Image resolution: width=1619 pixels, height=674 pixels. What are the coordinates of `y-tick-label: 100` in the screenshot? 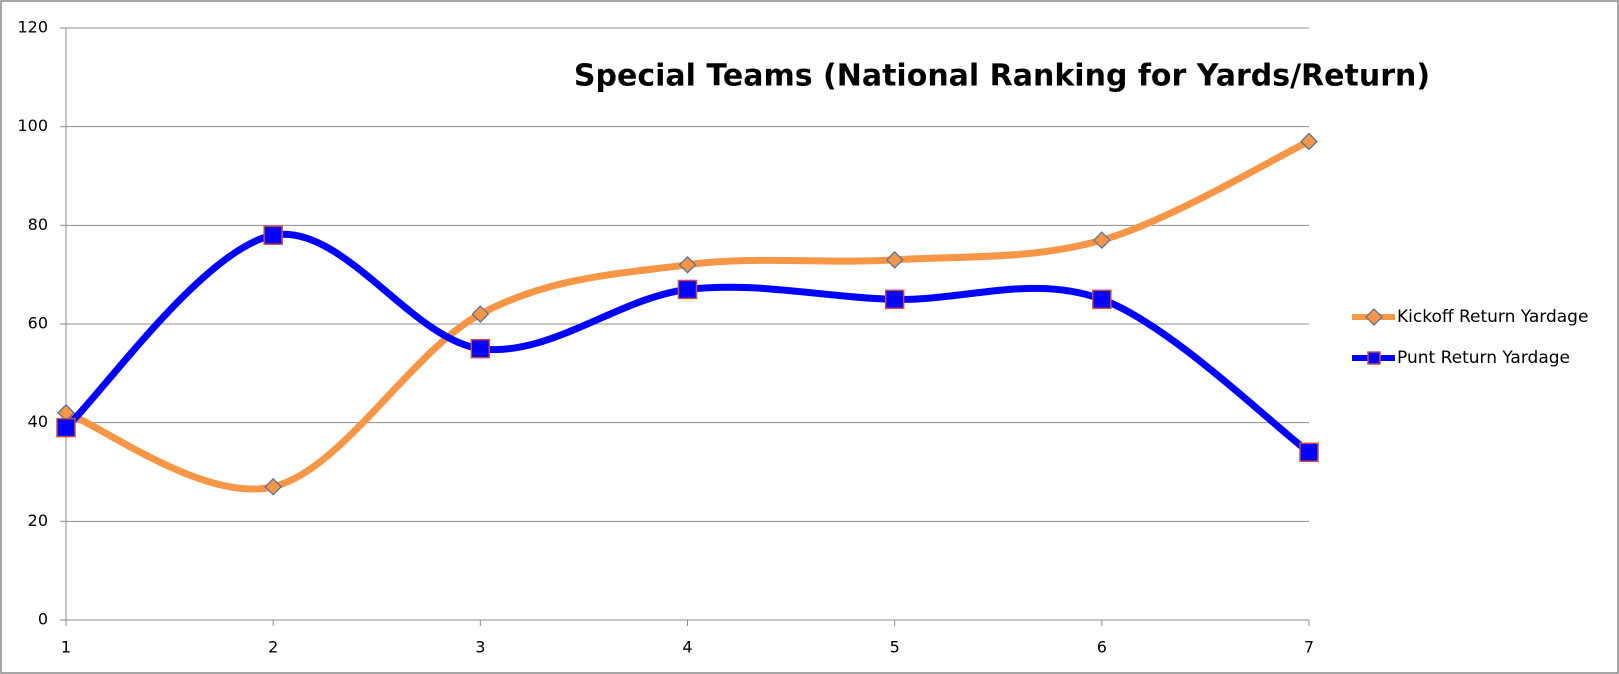 It's located at (32, 125).